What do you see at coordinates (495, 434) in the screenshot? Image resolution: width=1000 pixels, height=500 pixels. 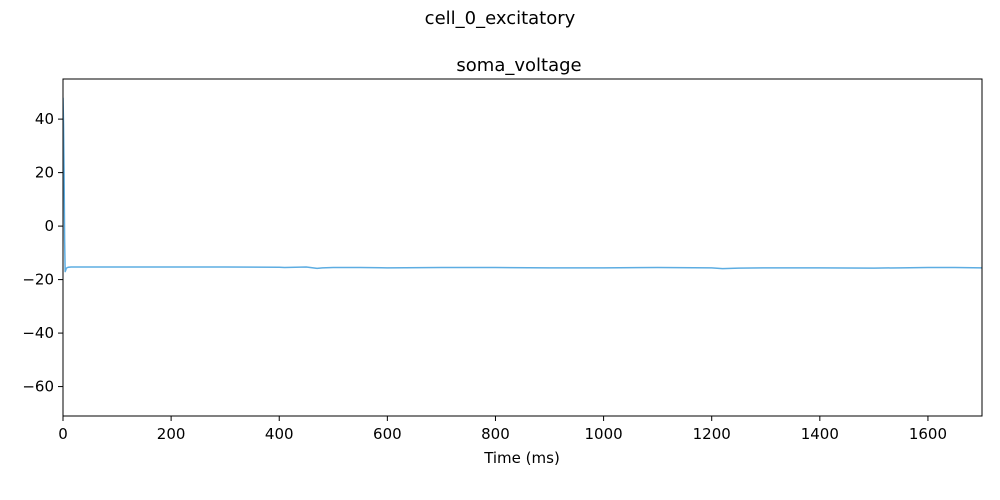 I see `x-tick-label: 800` at bounding box center [495, 434].